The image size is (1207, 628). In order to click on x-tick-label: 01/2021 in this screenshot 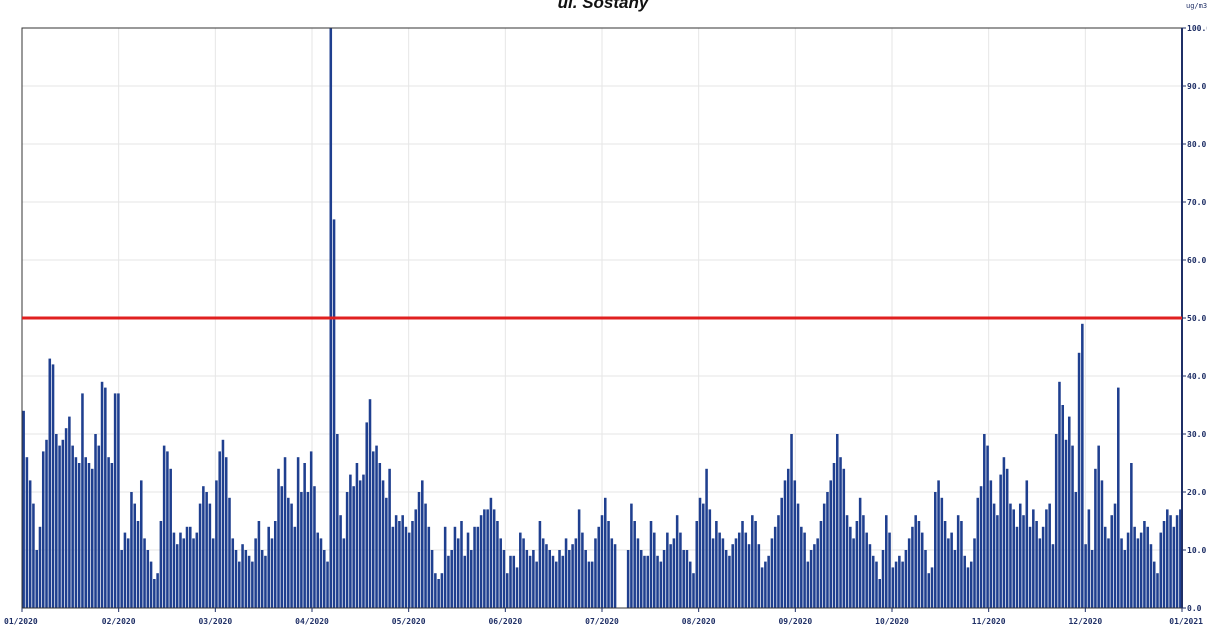, I will do `click(1186, 621)`.